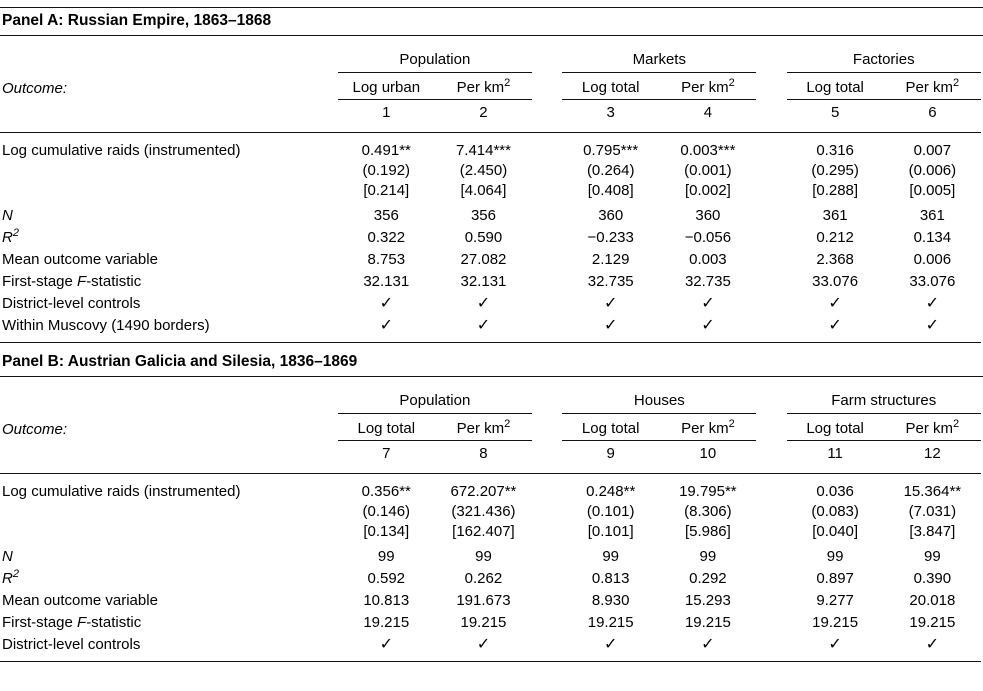 The image size is (983, 691). Describe the element at coordinates (932, 150) in the screenshot. I see `coefficient-value: 0.007` at that location.